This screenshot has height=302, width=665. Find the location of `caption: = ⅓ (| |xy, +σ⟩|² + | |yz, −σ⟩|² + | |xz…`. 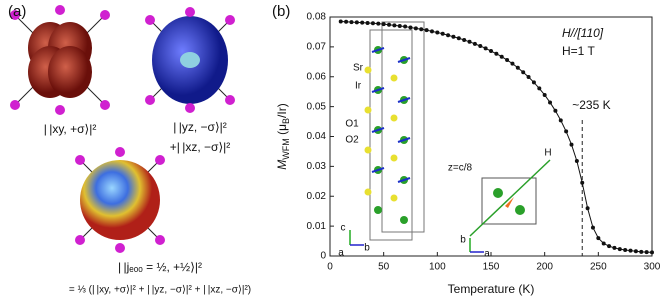

caption: = ⅓ (| |xy, +σ⟩|² + | |yz, −σ⟩|² + | |xz… is located at coordinates (160, 290).